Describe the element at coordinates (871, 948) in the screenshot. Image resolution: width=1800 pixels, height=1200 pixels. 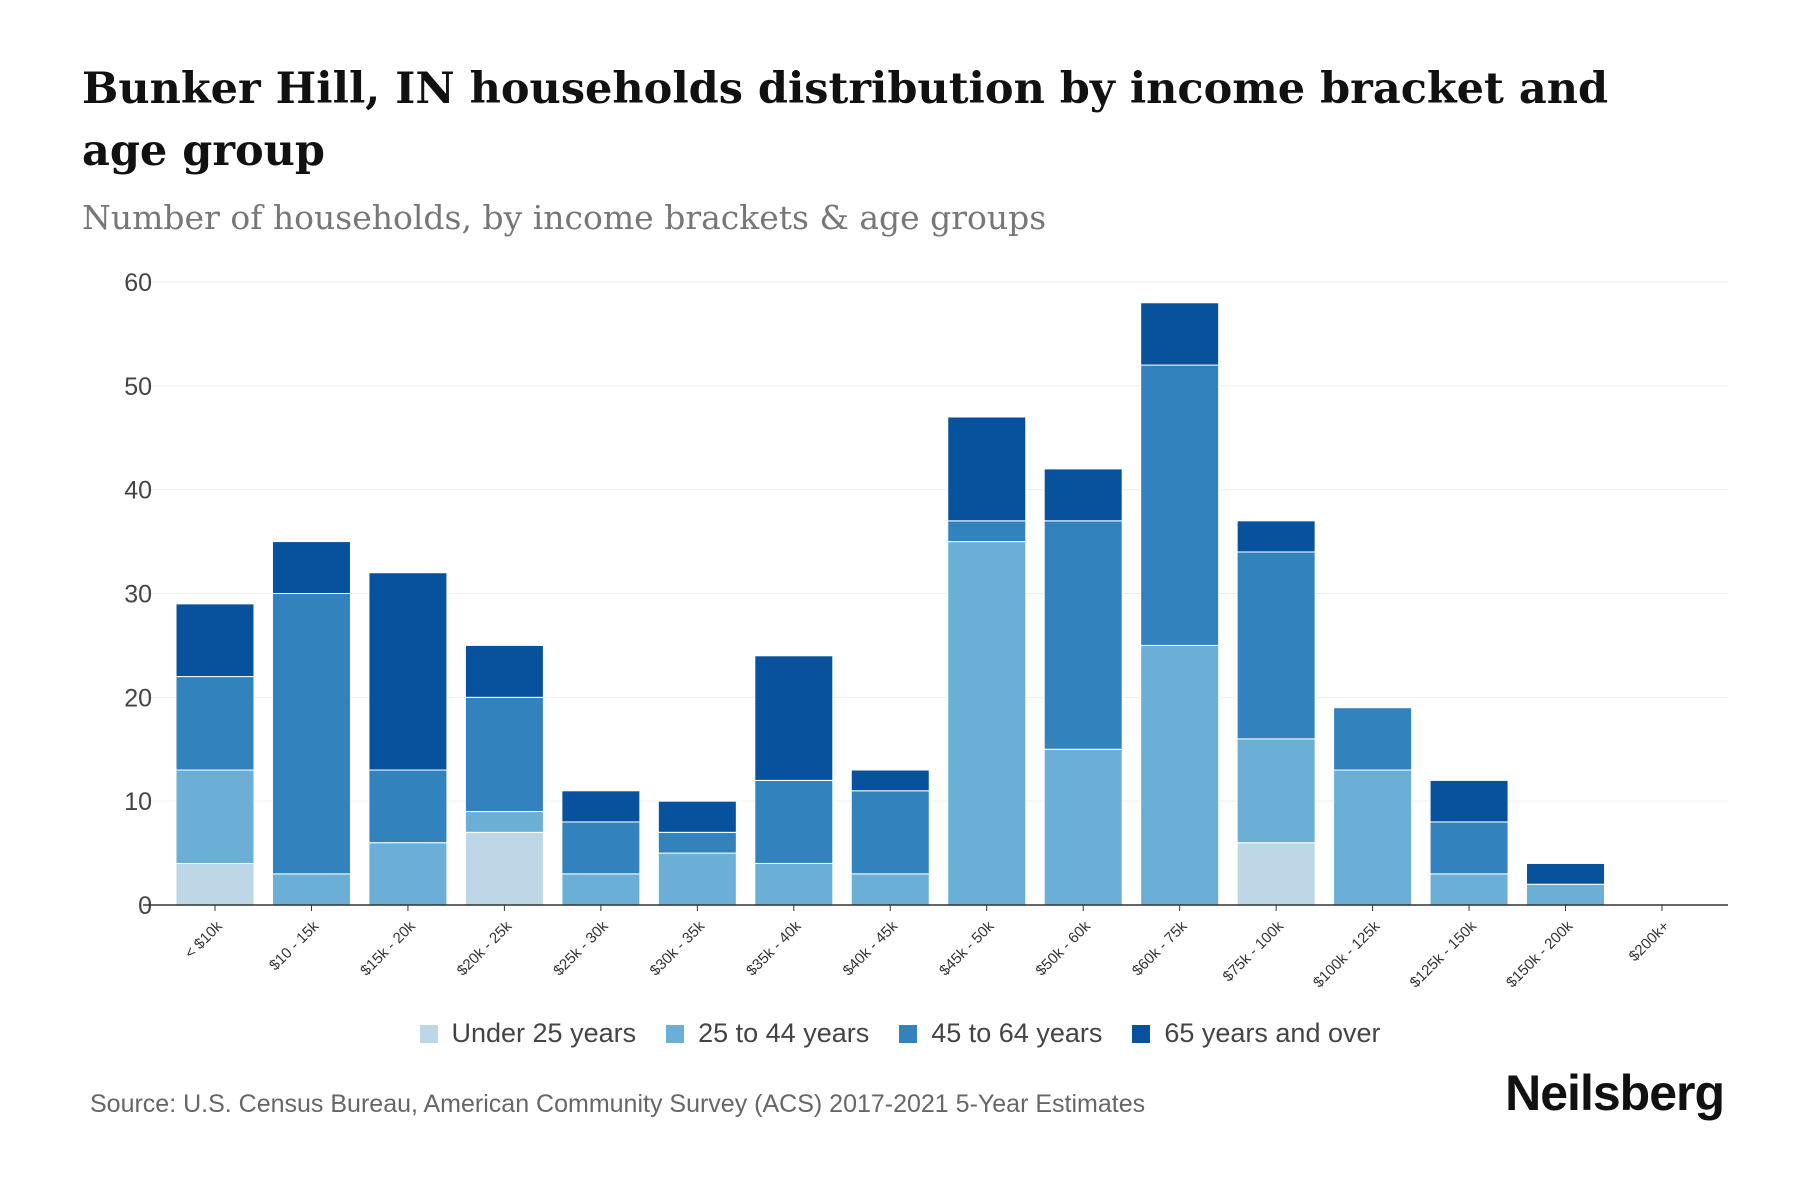
I see `x-tick-label: $40k - 45k` at that location.